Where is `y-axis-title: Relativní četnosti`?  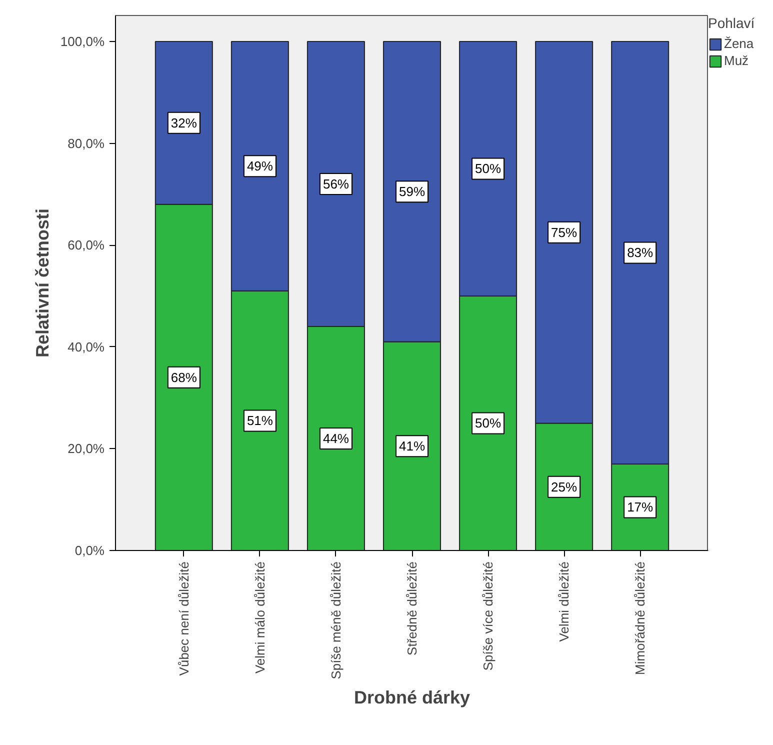
y-axis-title: Relativní četnosti is located at coordinates (42, 283).